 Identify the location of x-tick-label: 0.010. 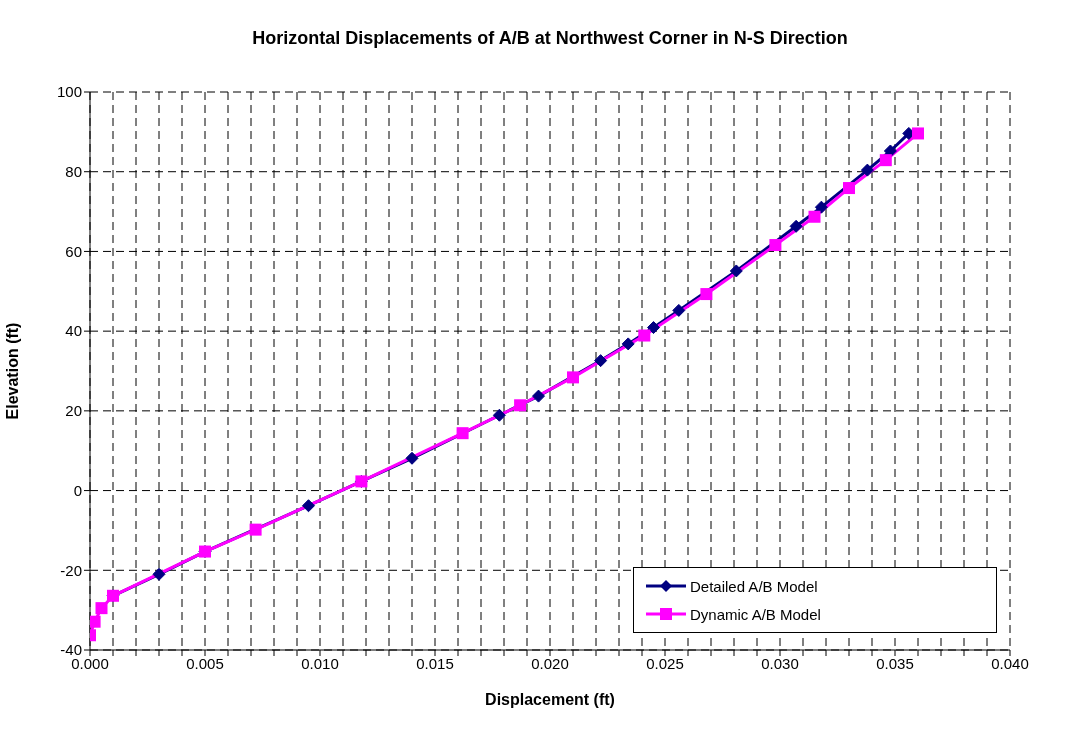
(320, 663).